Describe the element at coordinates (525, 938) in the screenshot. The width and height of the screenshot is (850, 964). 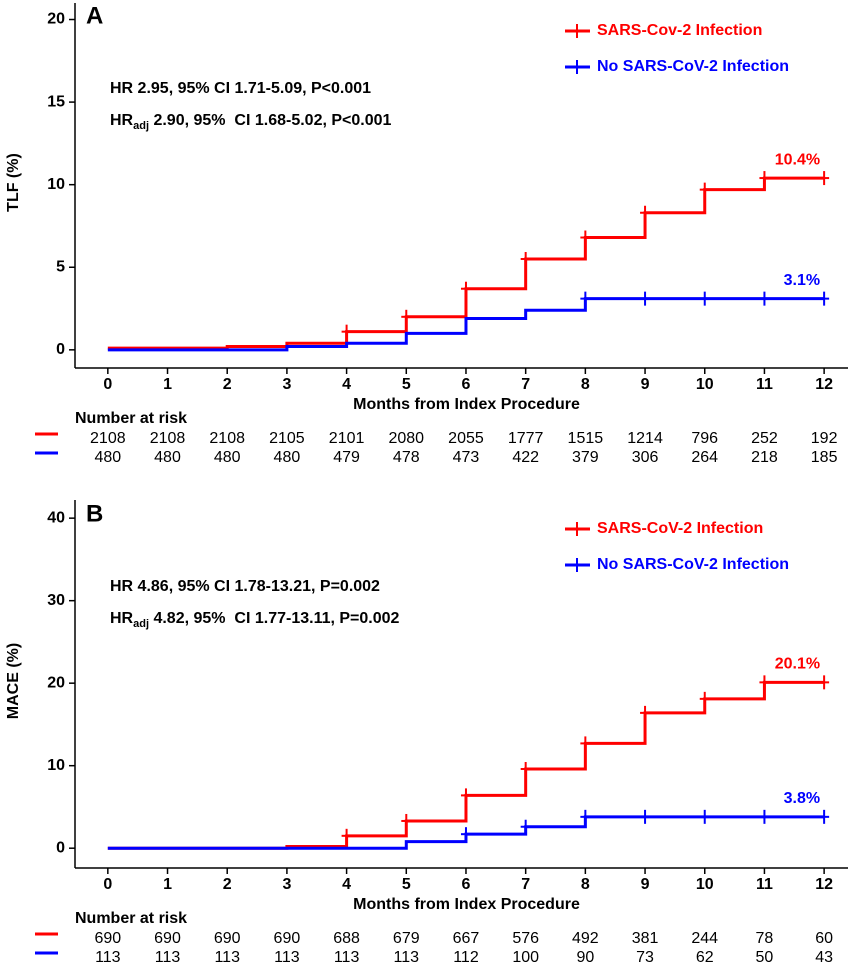
I see `risk-count: 576` at that location.